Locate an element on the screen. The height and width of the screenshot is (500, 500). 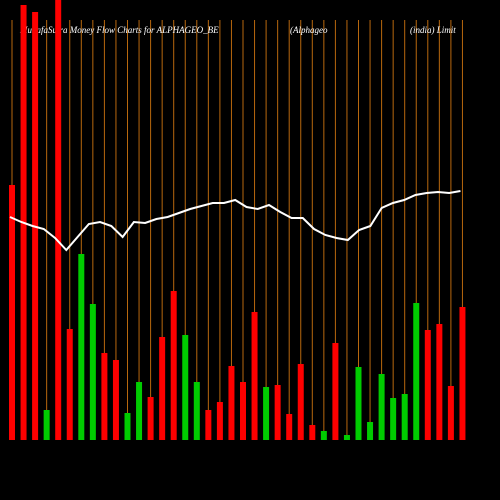
money-flow-line is located at coordinates (235, 221).